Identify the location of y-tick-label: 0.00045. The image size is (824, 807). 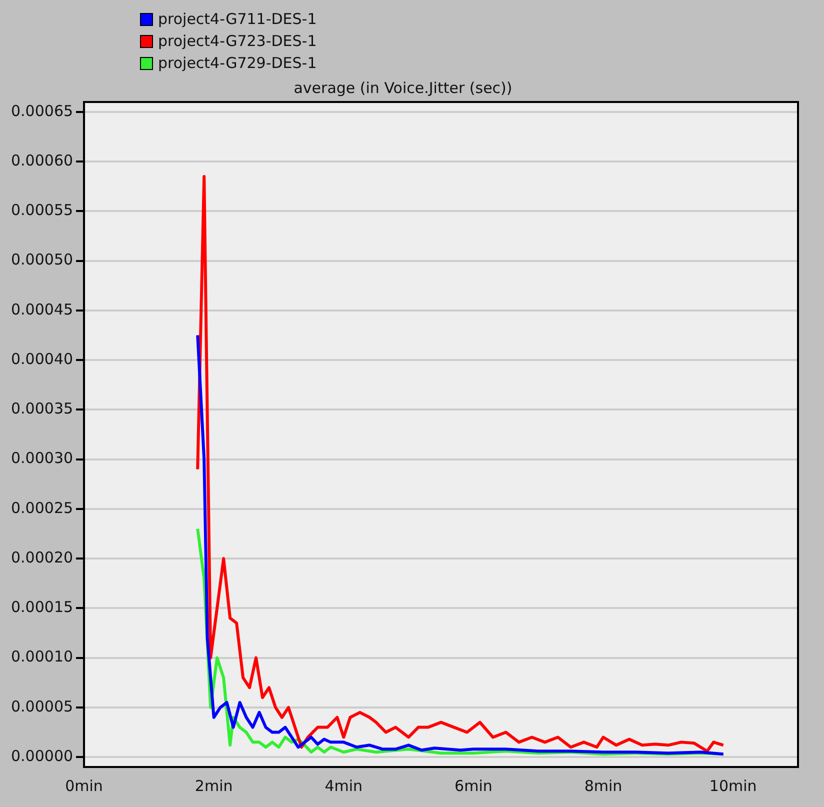
(42, 309).